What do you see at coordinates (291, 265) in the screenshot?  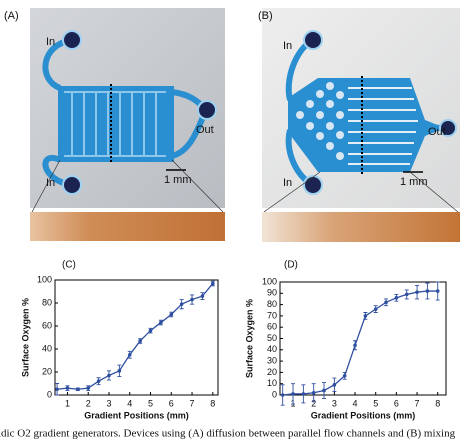 I see `panel-label: (D)` at bounding box center [291, 265].